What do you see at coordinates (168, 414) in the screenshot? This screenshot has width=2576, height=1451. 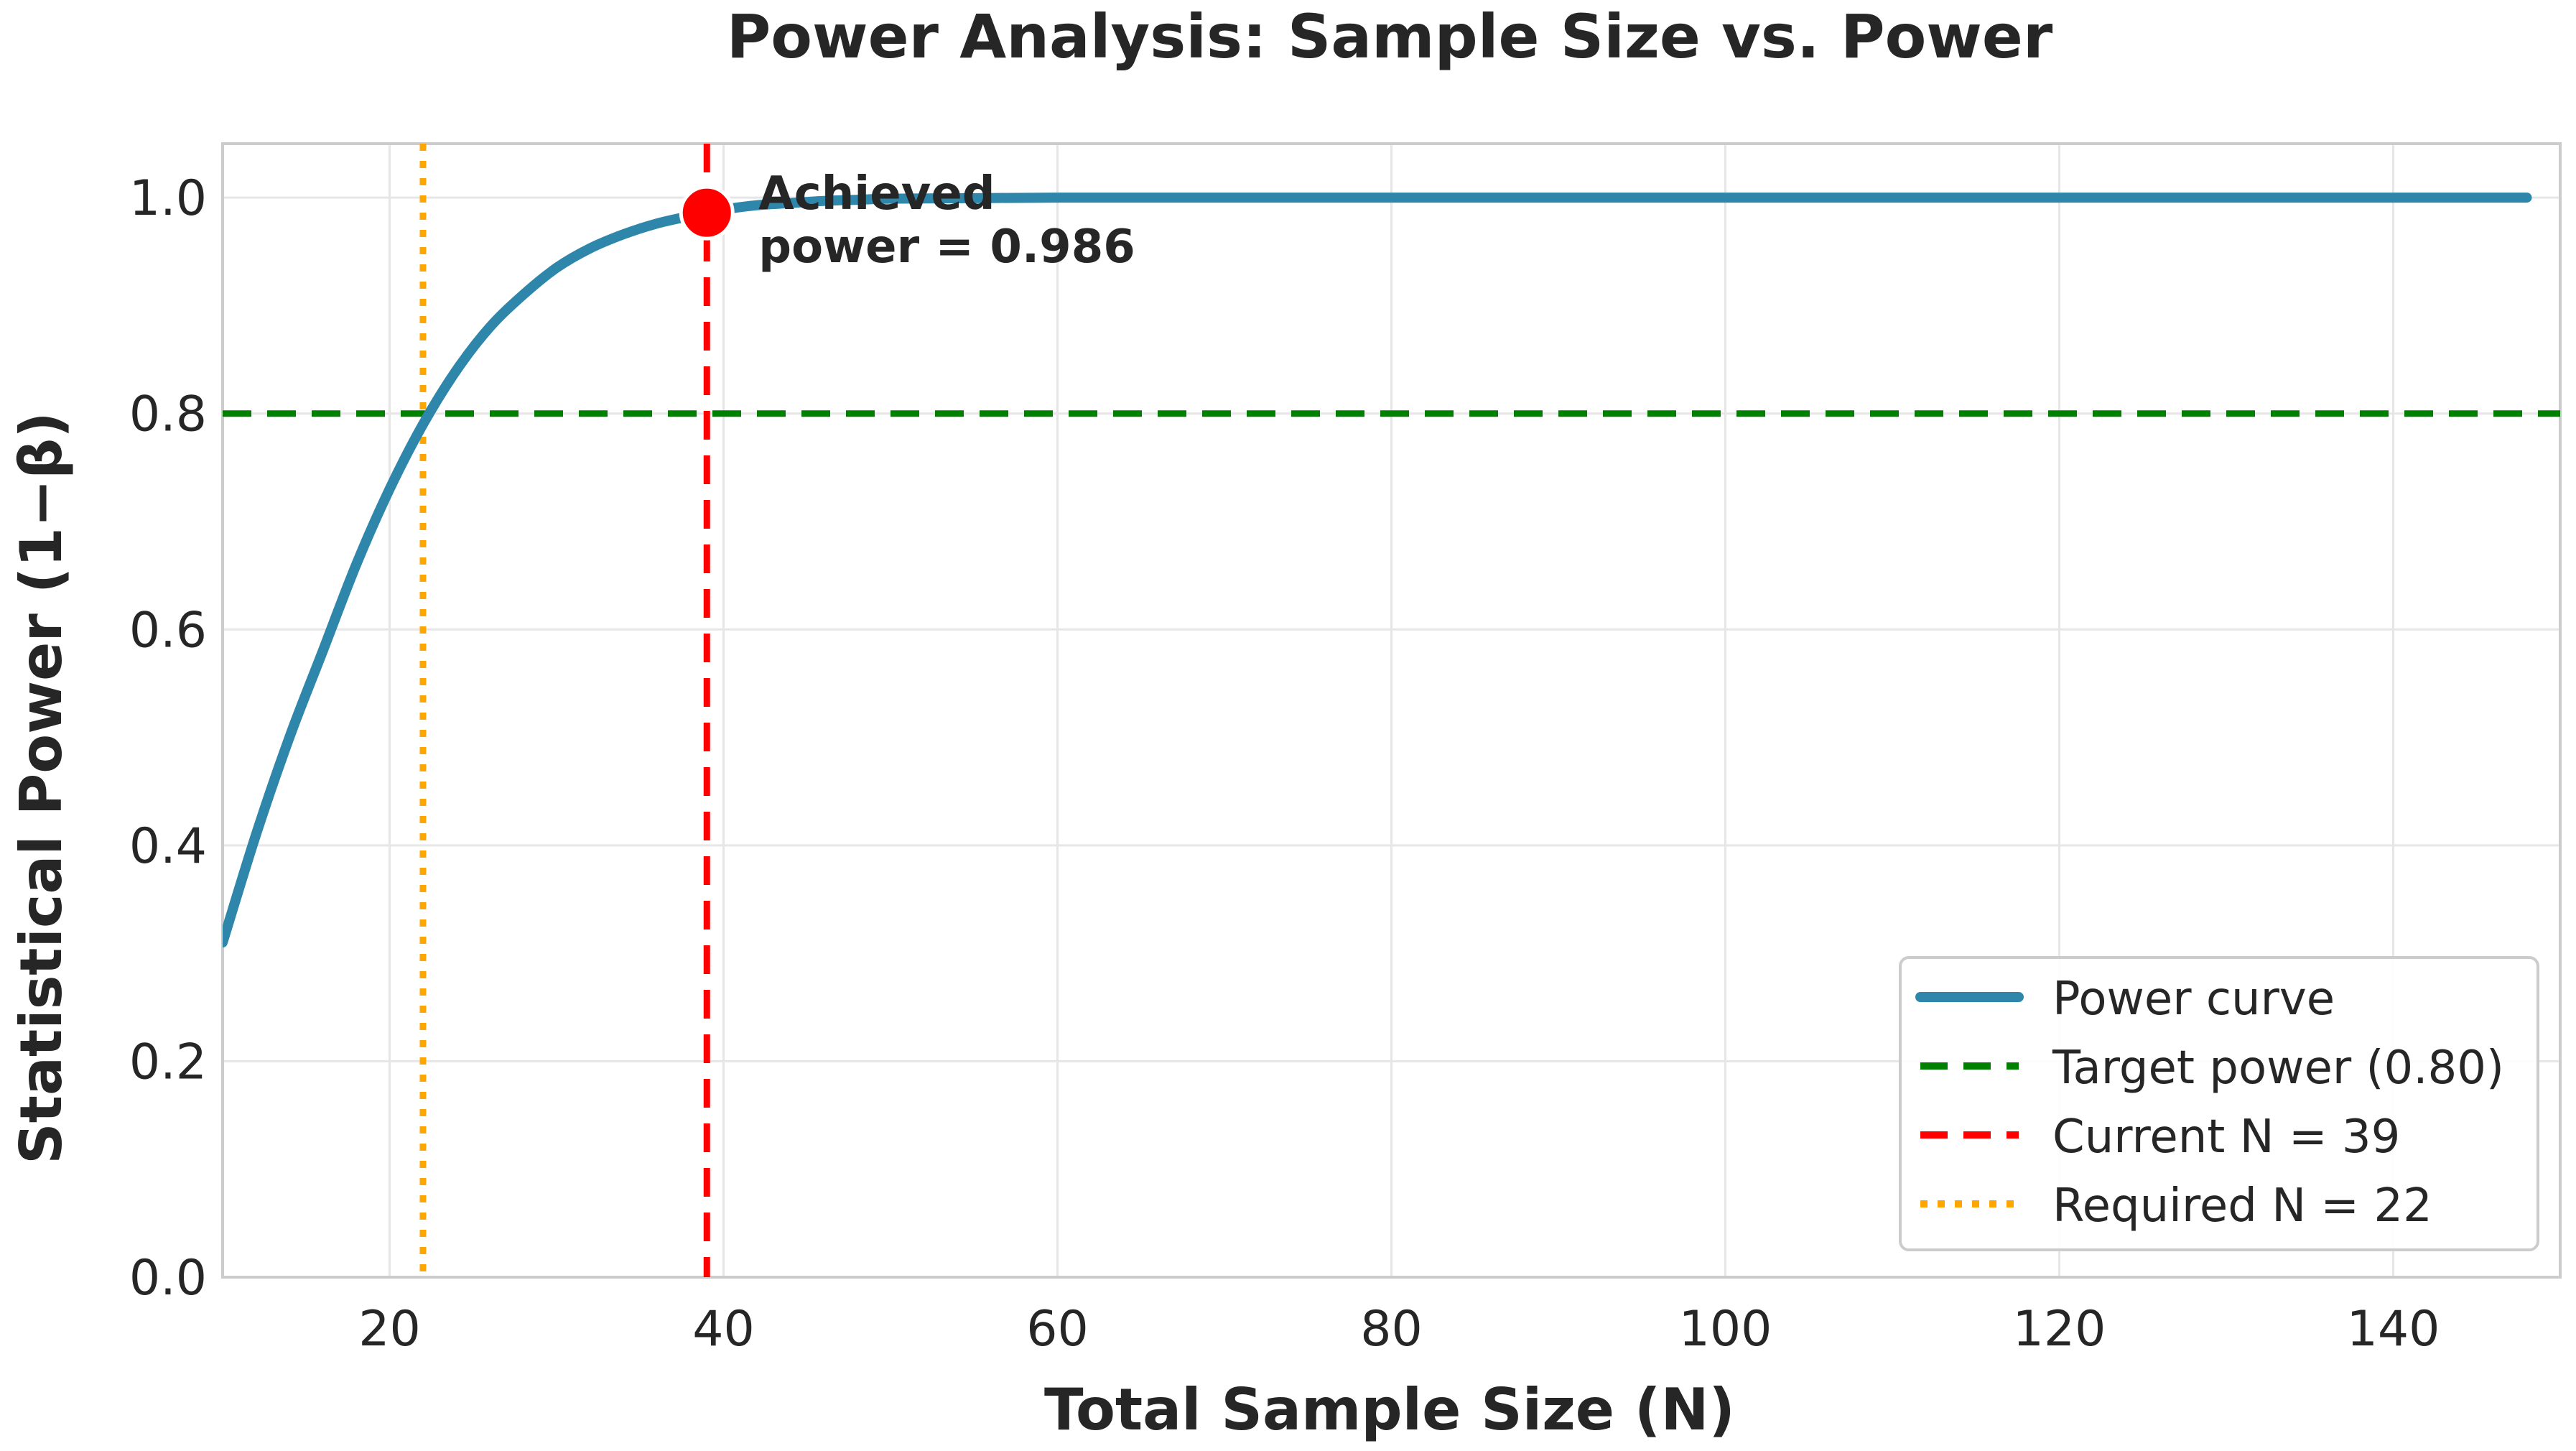 I see `y-tick-label: 0.8` at bounding box center [168, 414].